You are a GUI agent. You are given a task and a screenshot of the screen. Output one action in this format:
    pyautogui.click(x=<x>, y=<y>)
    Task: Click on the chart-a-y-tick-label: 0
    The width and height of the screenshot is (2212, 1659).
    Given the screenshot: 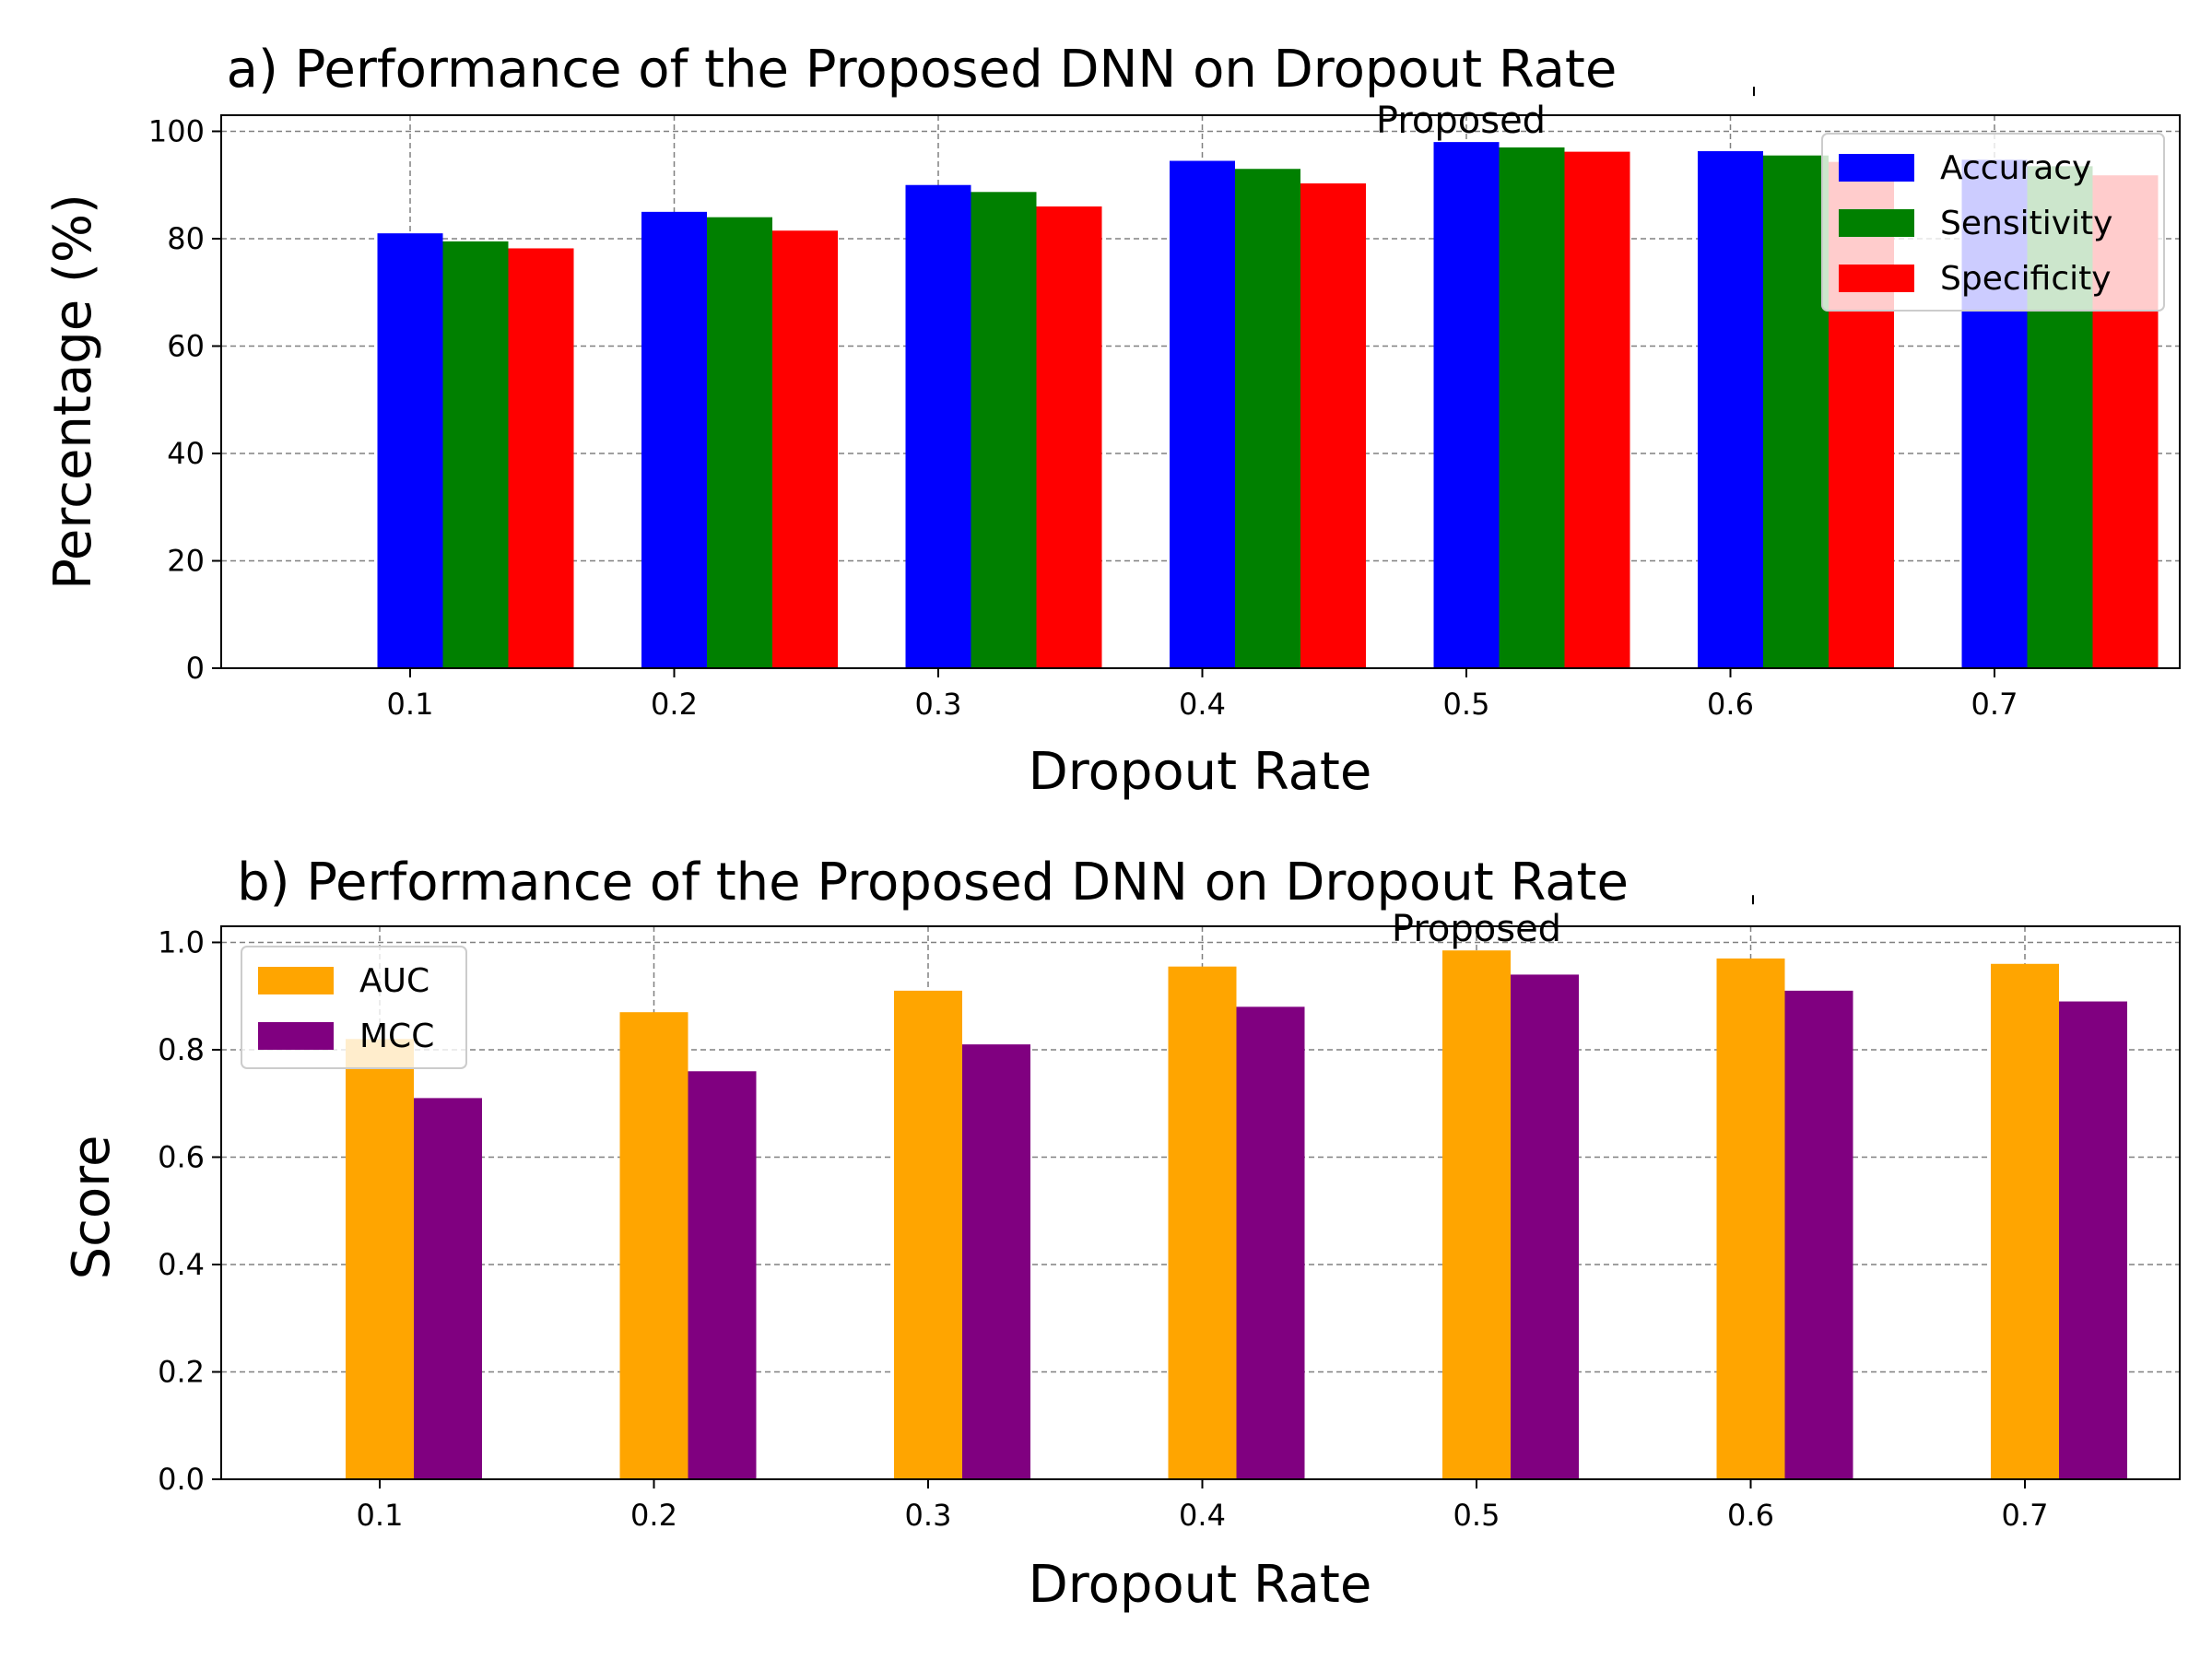 What is the action you would take?
    pyautogui.click(x=195, y=668)
    